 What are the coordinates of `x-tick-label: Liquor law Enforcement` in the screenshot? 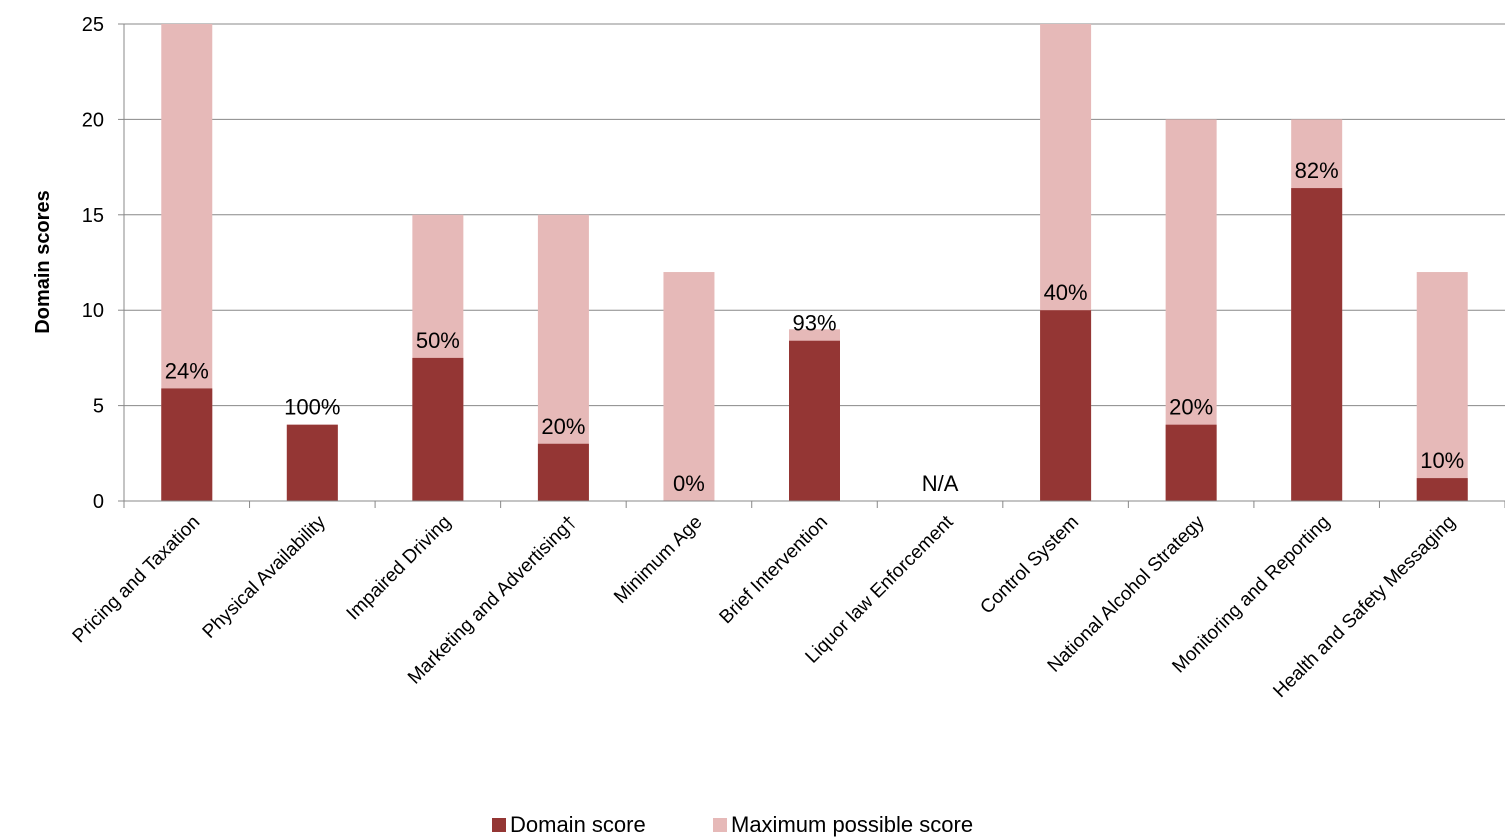 It's located at (880, 589).